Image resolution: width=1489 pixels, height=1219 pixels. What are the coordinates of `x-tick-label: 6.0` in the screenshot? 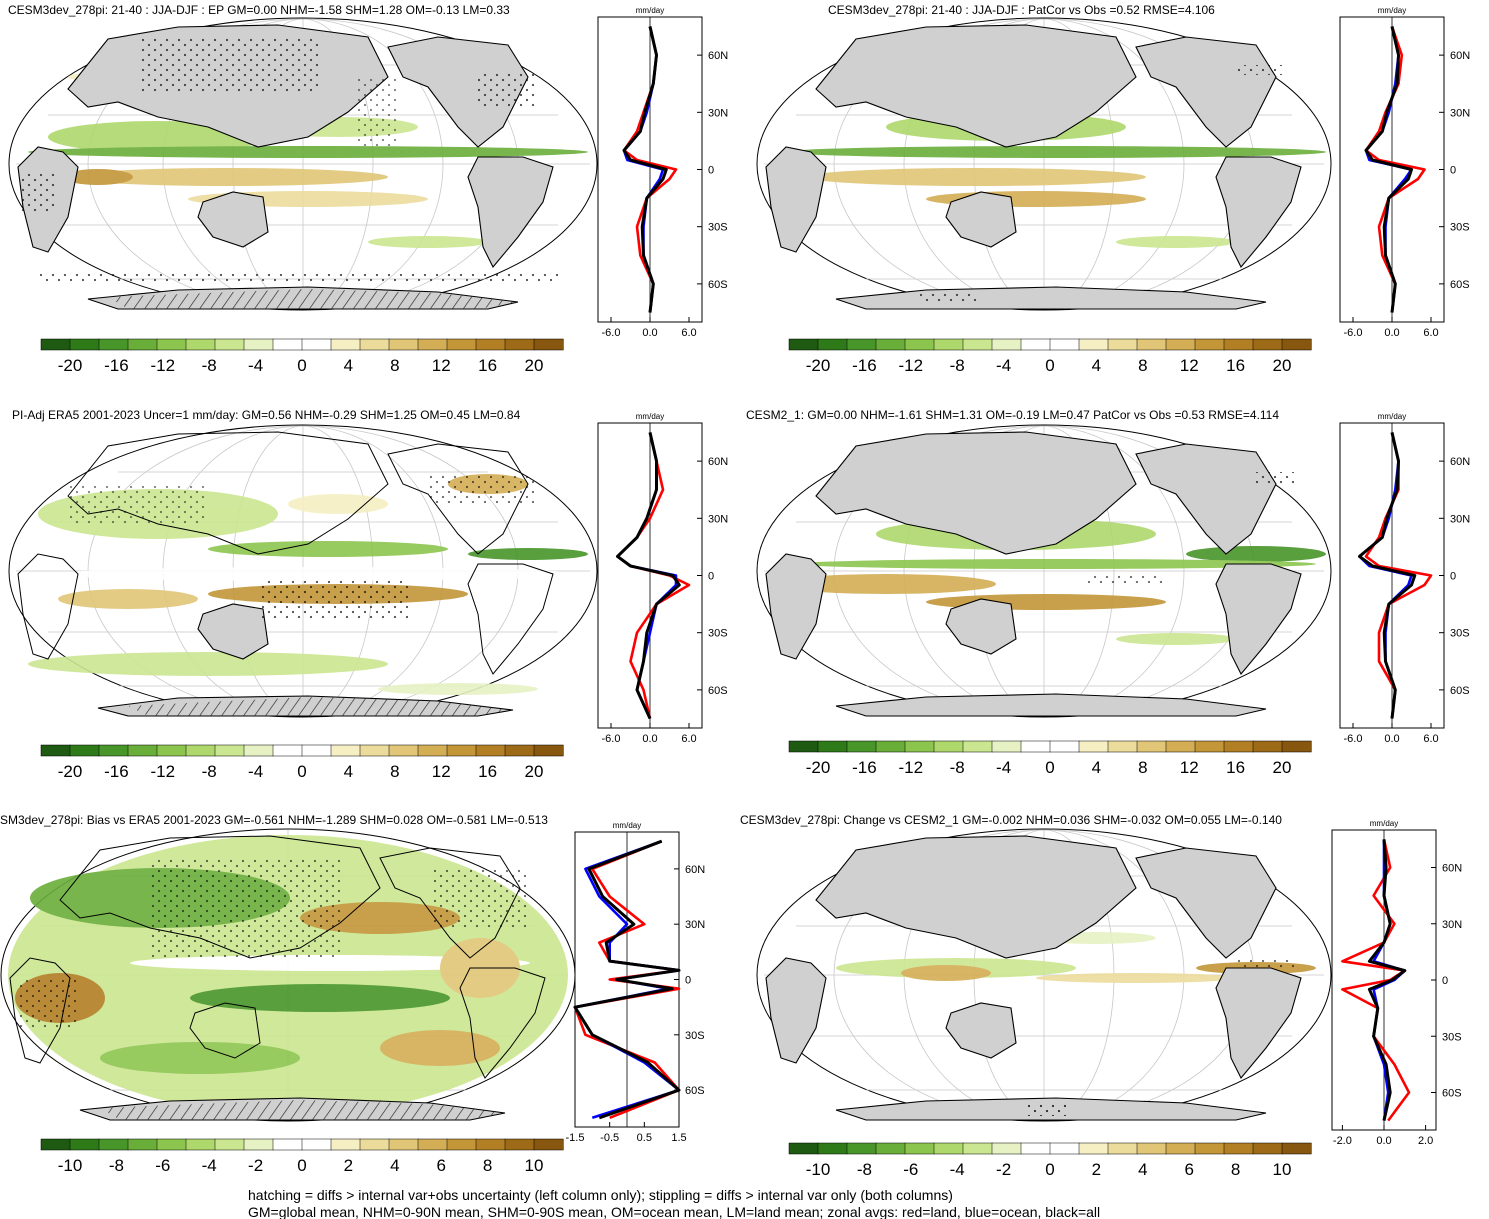 It's located at (1430, 739).